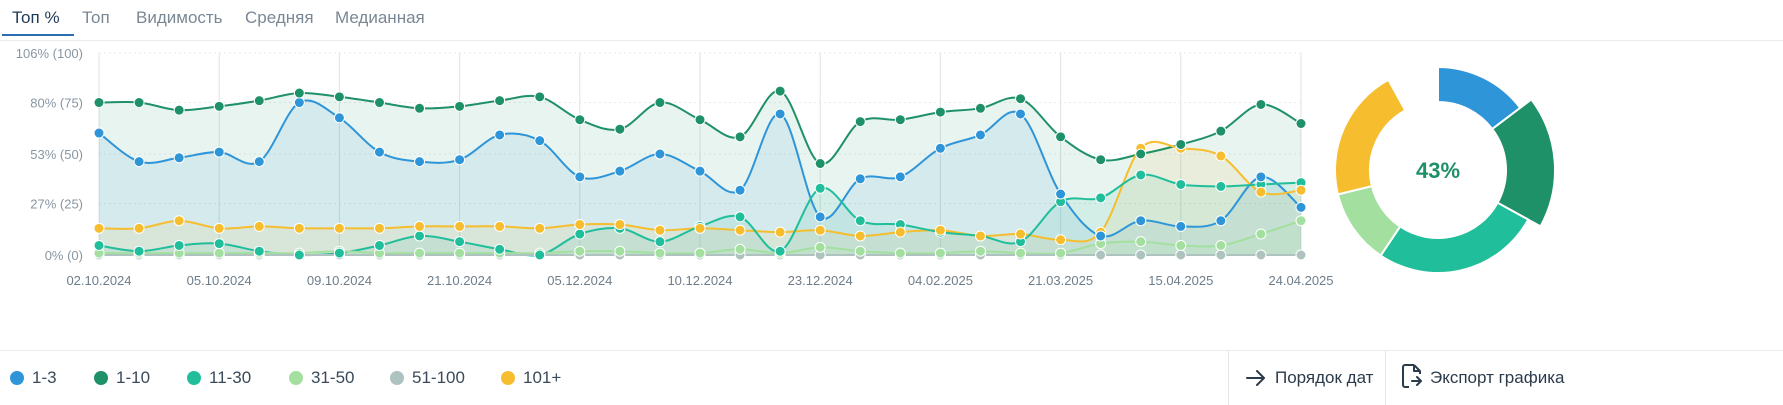  What do you see at coordinates (427, 378) in the screenshot?
I see `legend-item-51-100: 51-100` at bounding box center [427, 378].